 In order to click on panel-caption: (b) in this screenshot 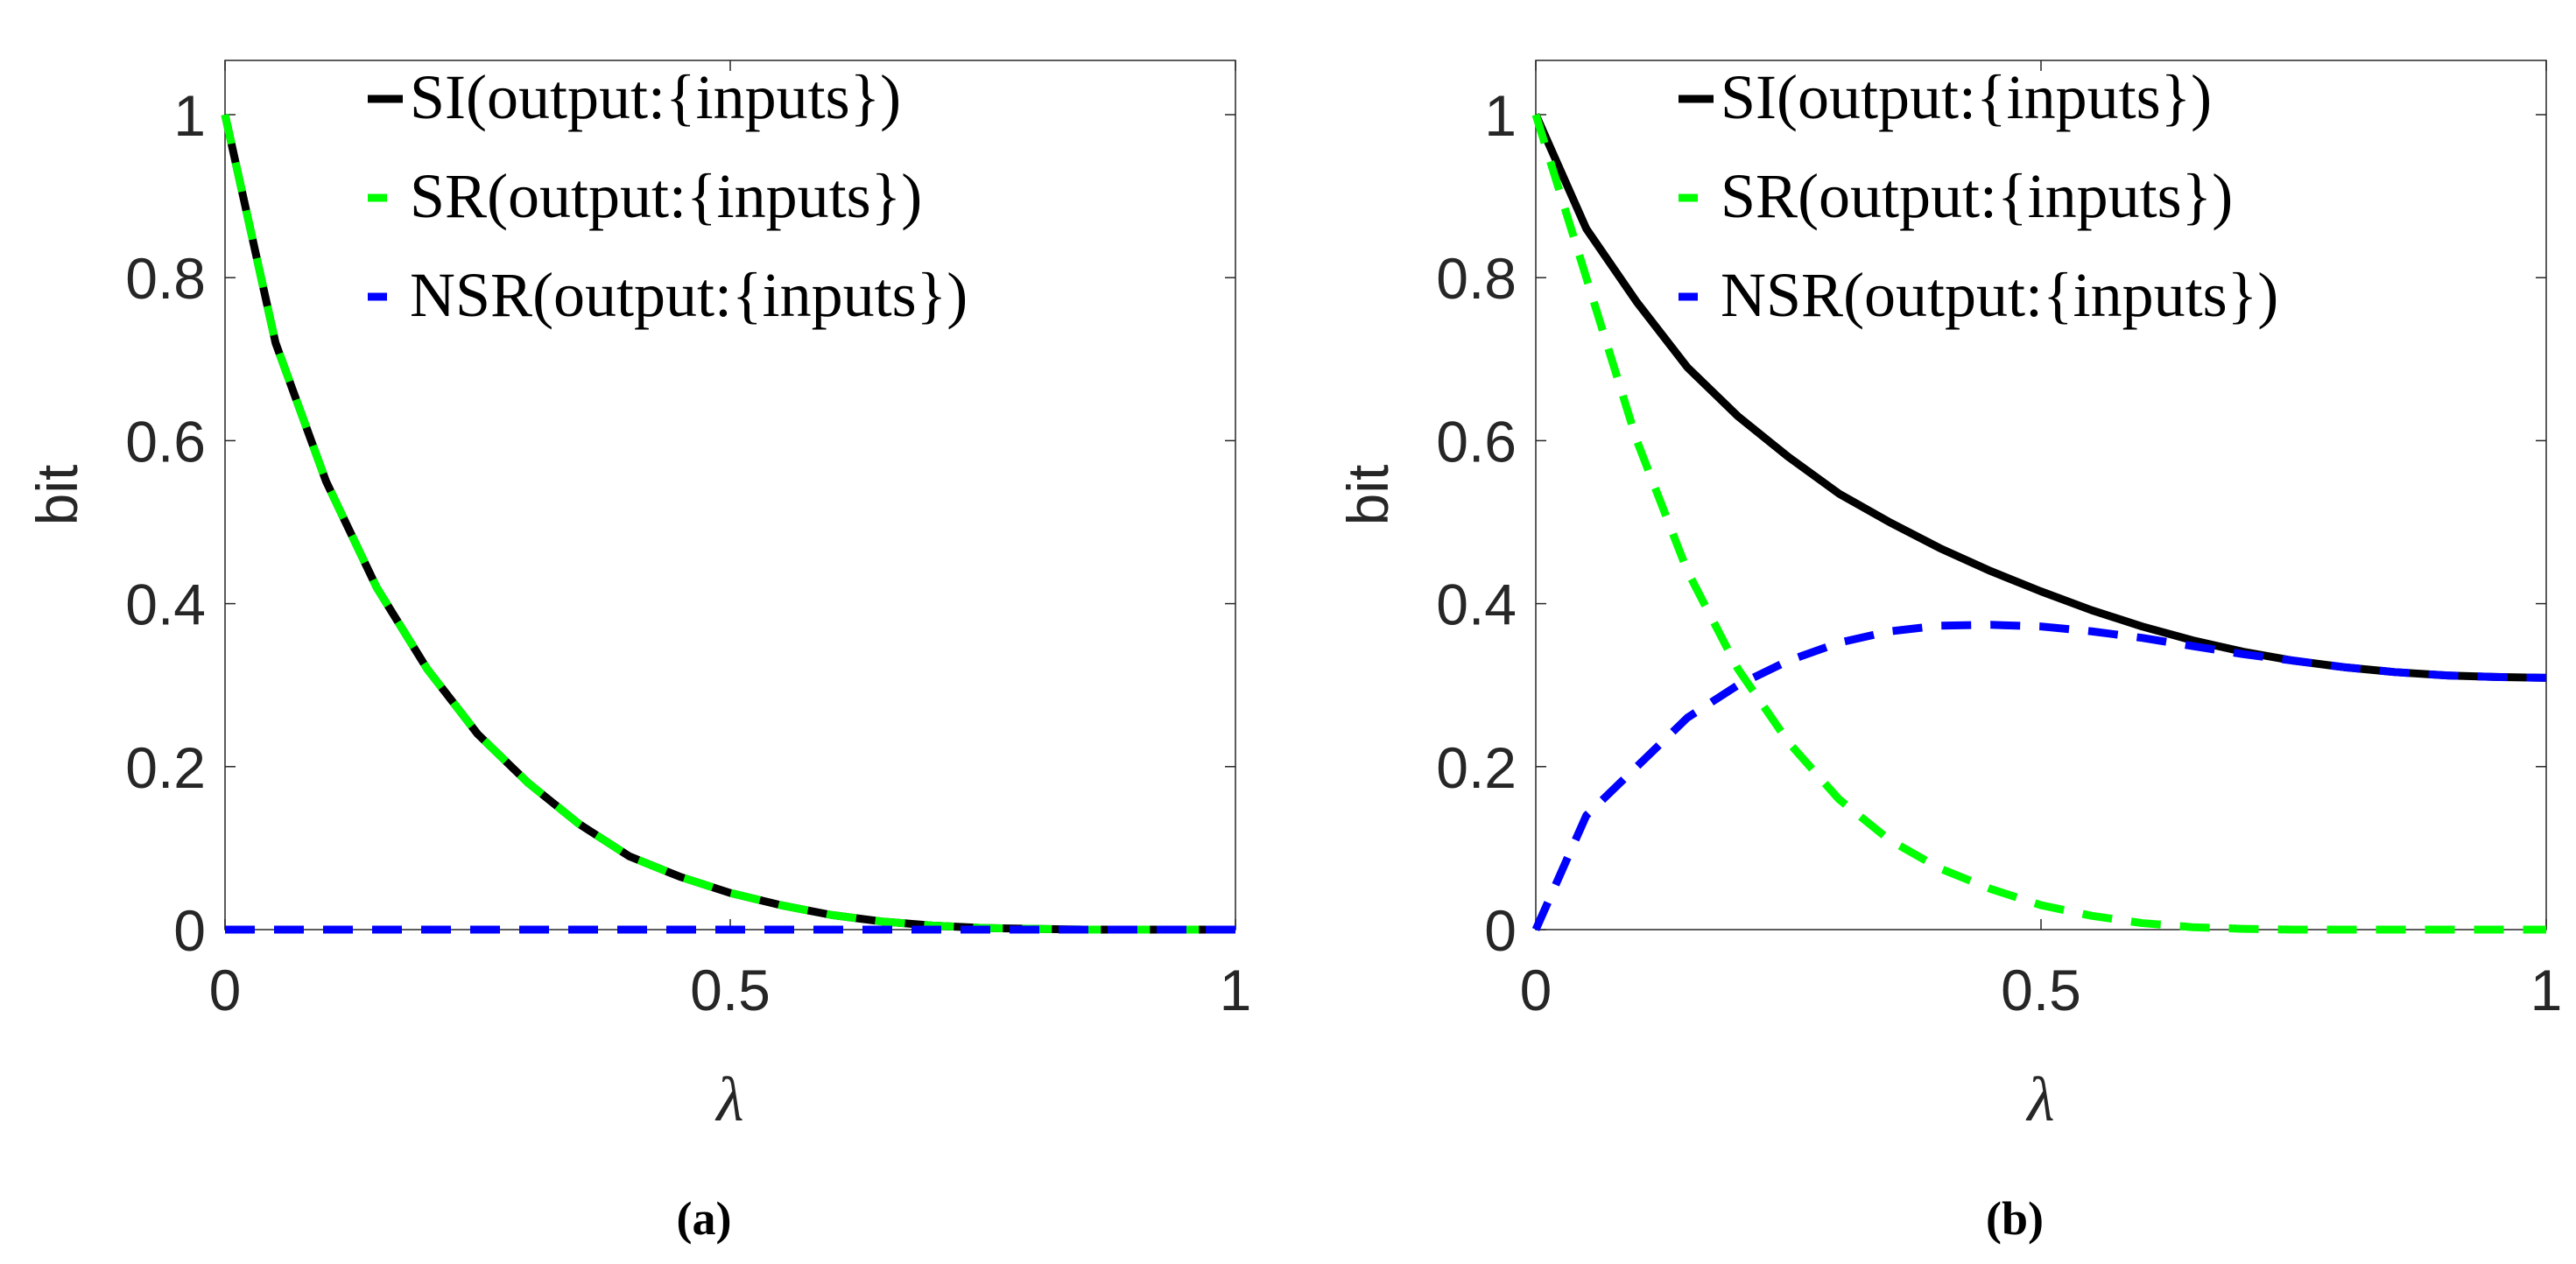, I will do `click(2015, 1219)`.